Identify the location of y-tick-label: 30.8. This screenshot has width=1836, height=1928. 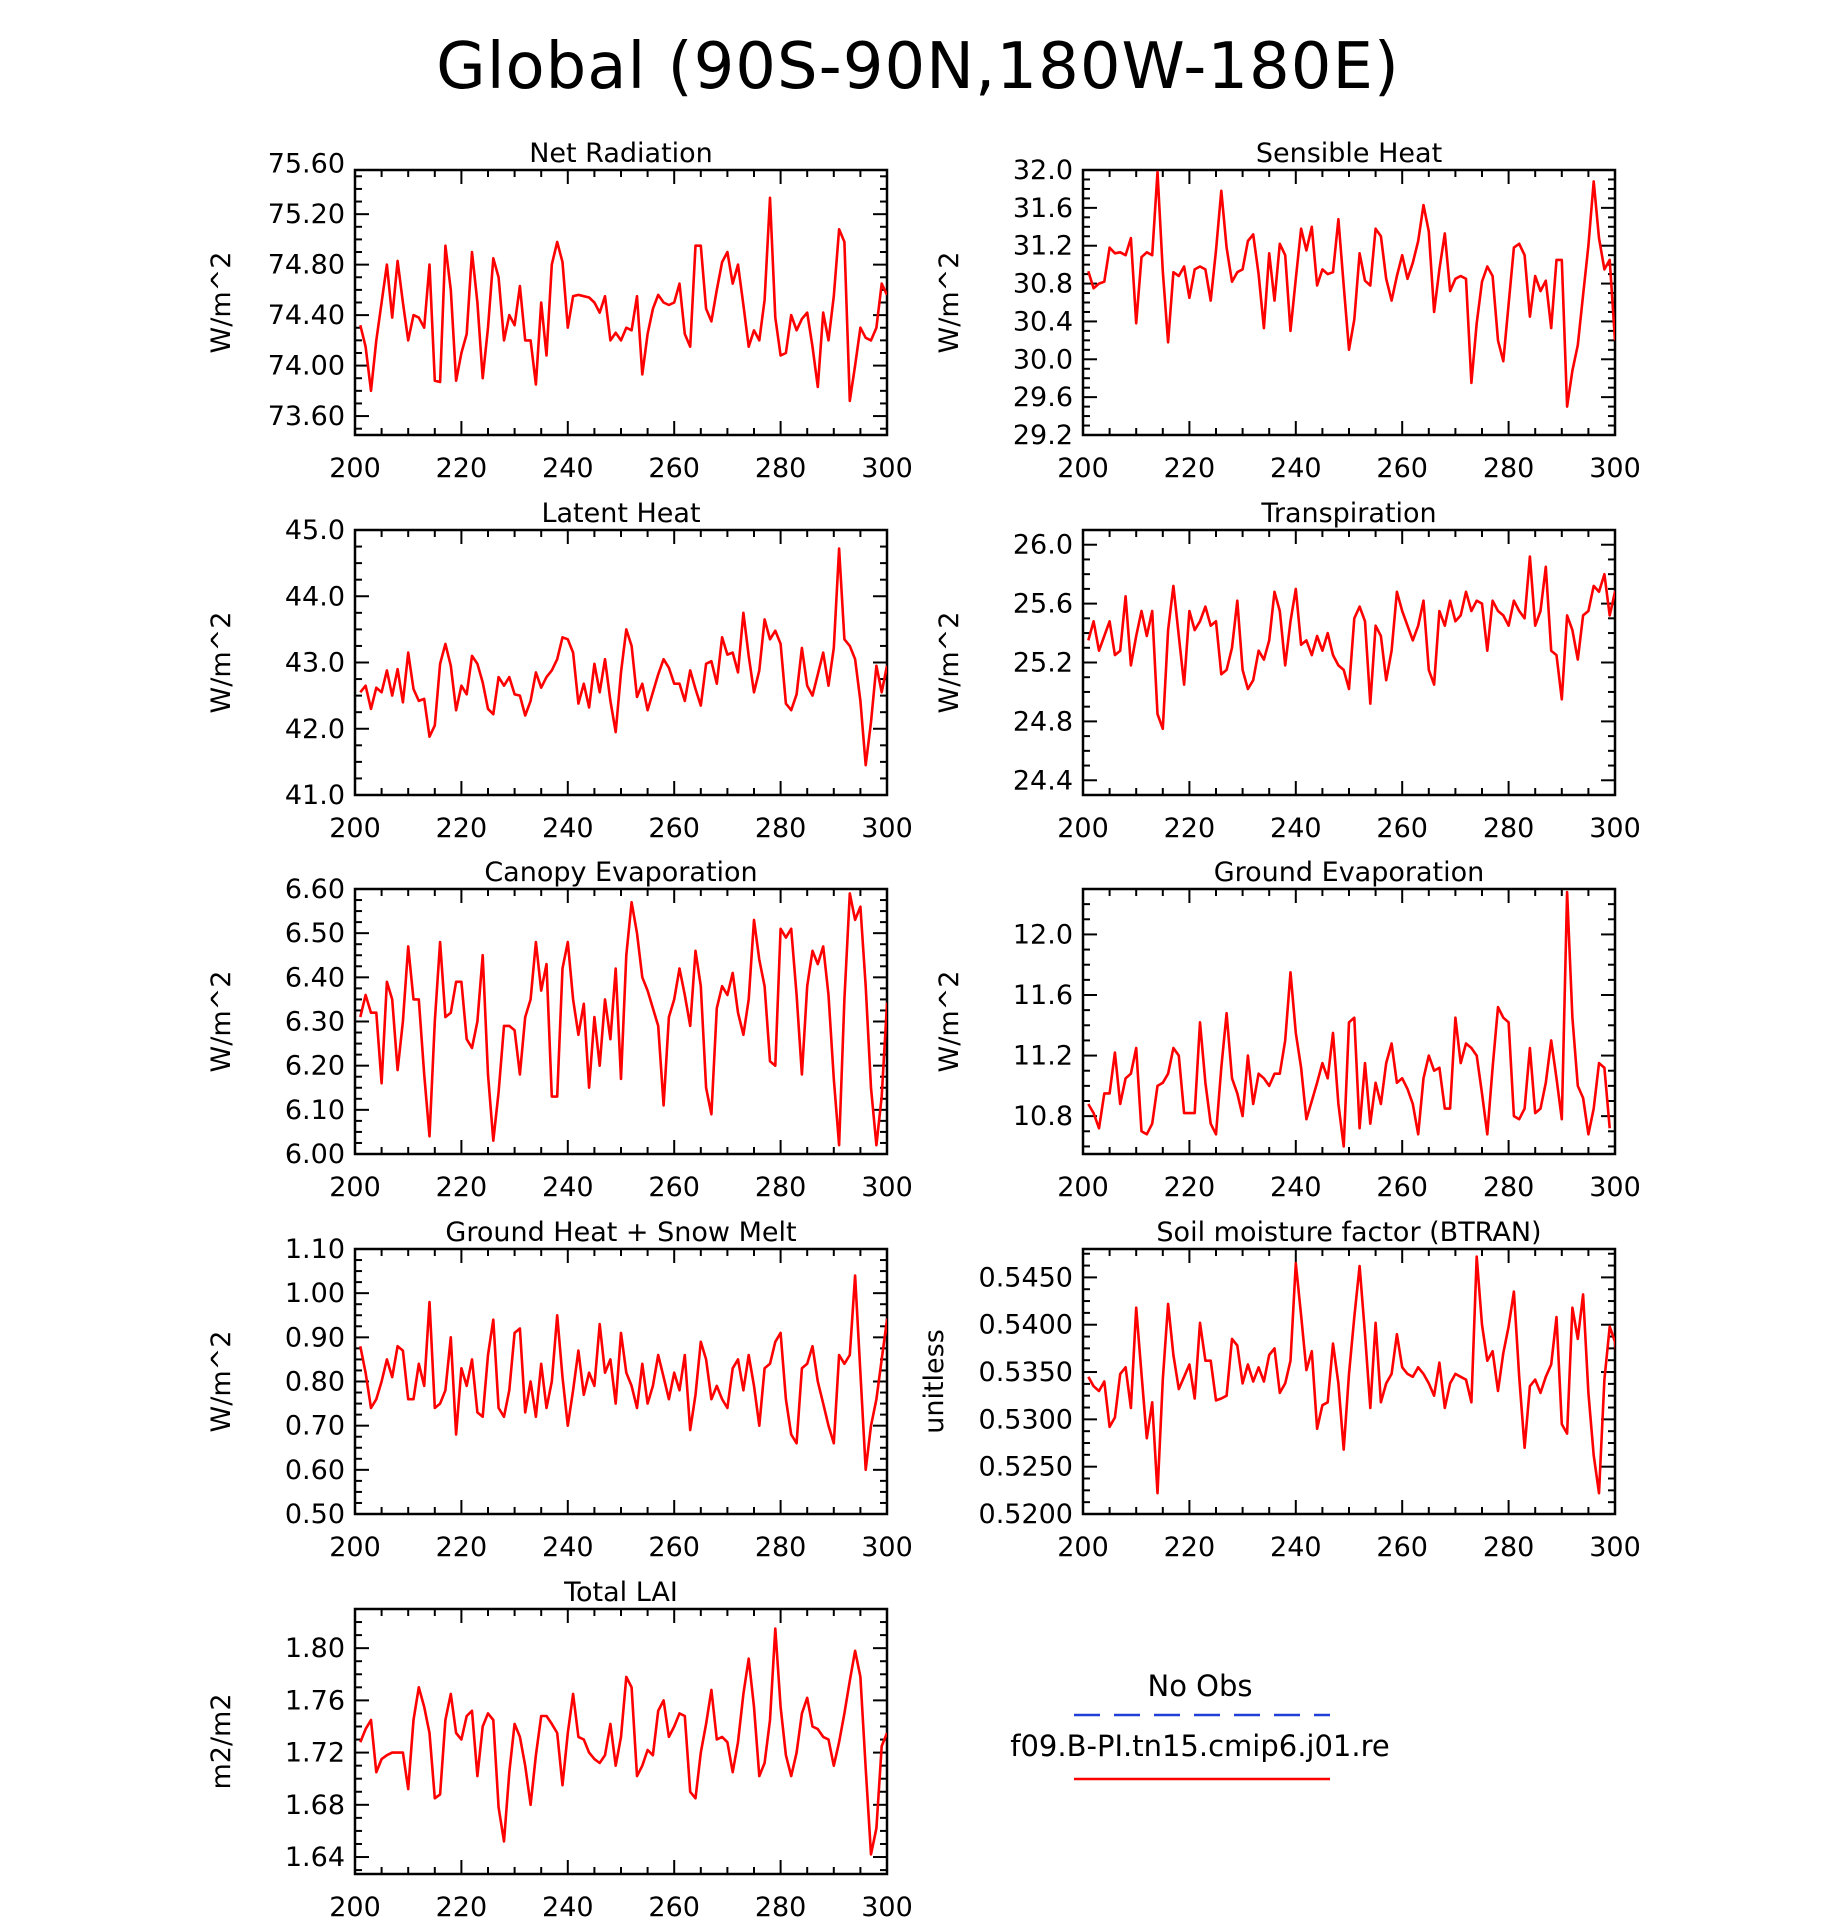
(1043, 284).